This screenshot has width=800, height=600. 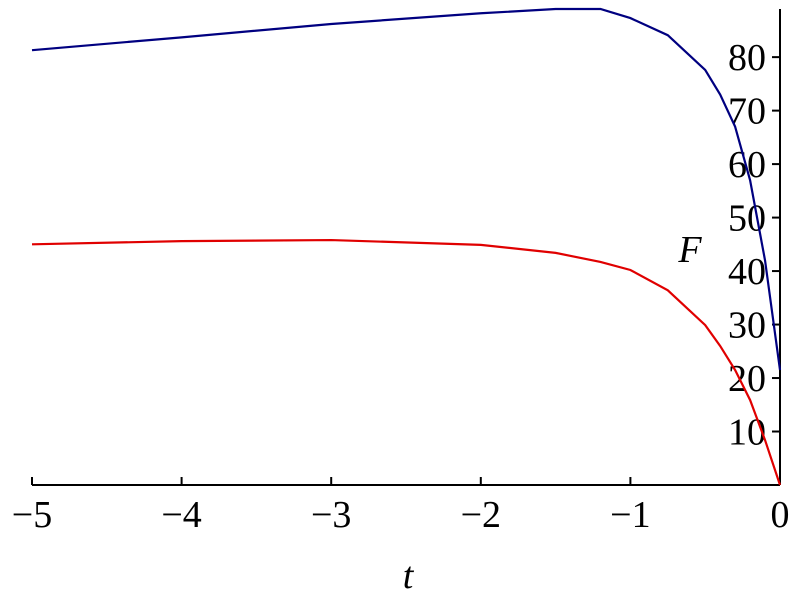 I want to click on x-tick-label: −5, so click(x=32, y=515).